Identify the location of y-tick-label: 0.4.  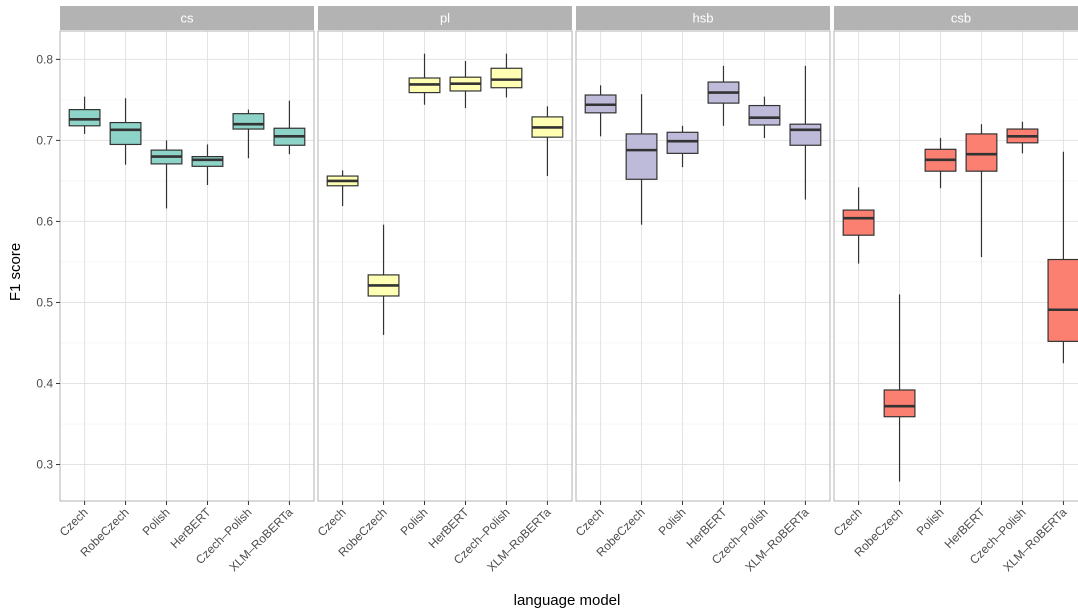
(44, 384).